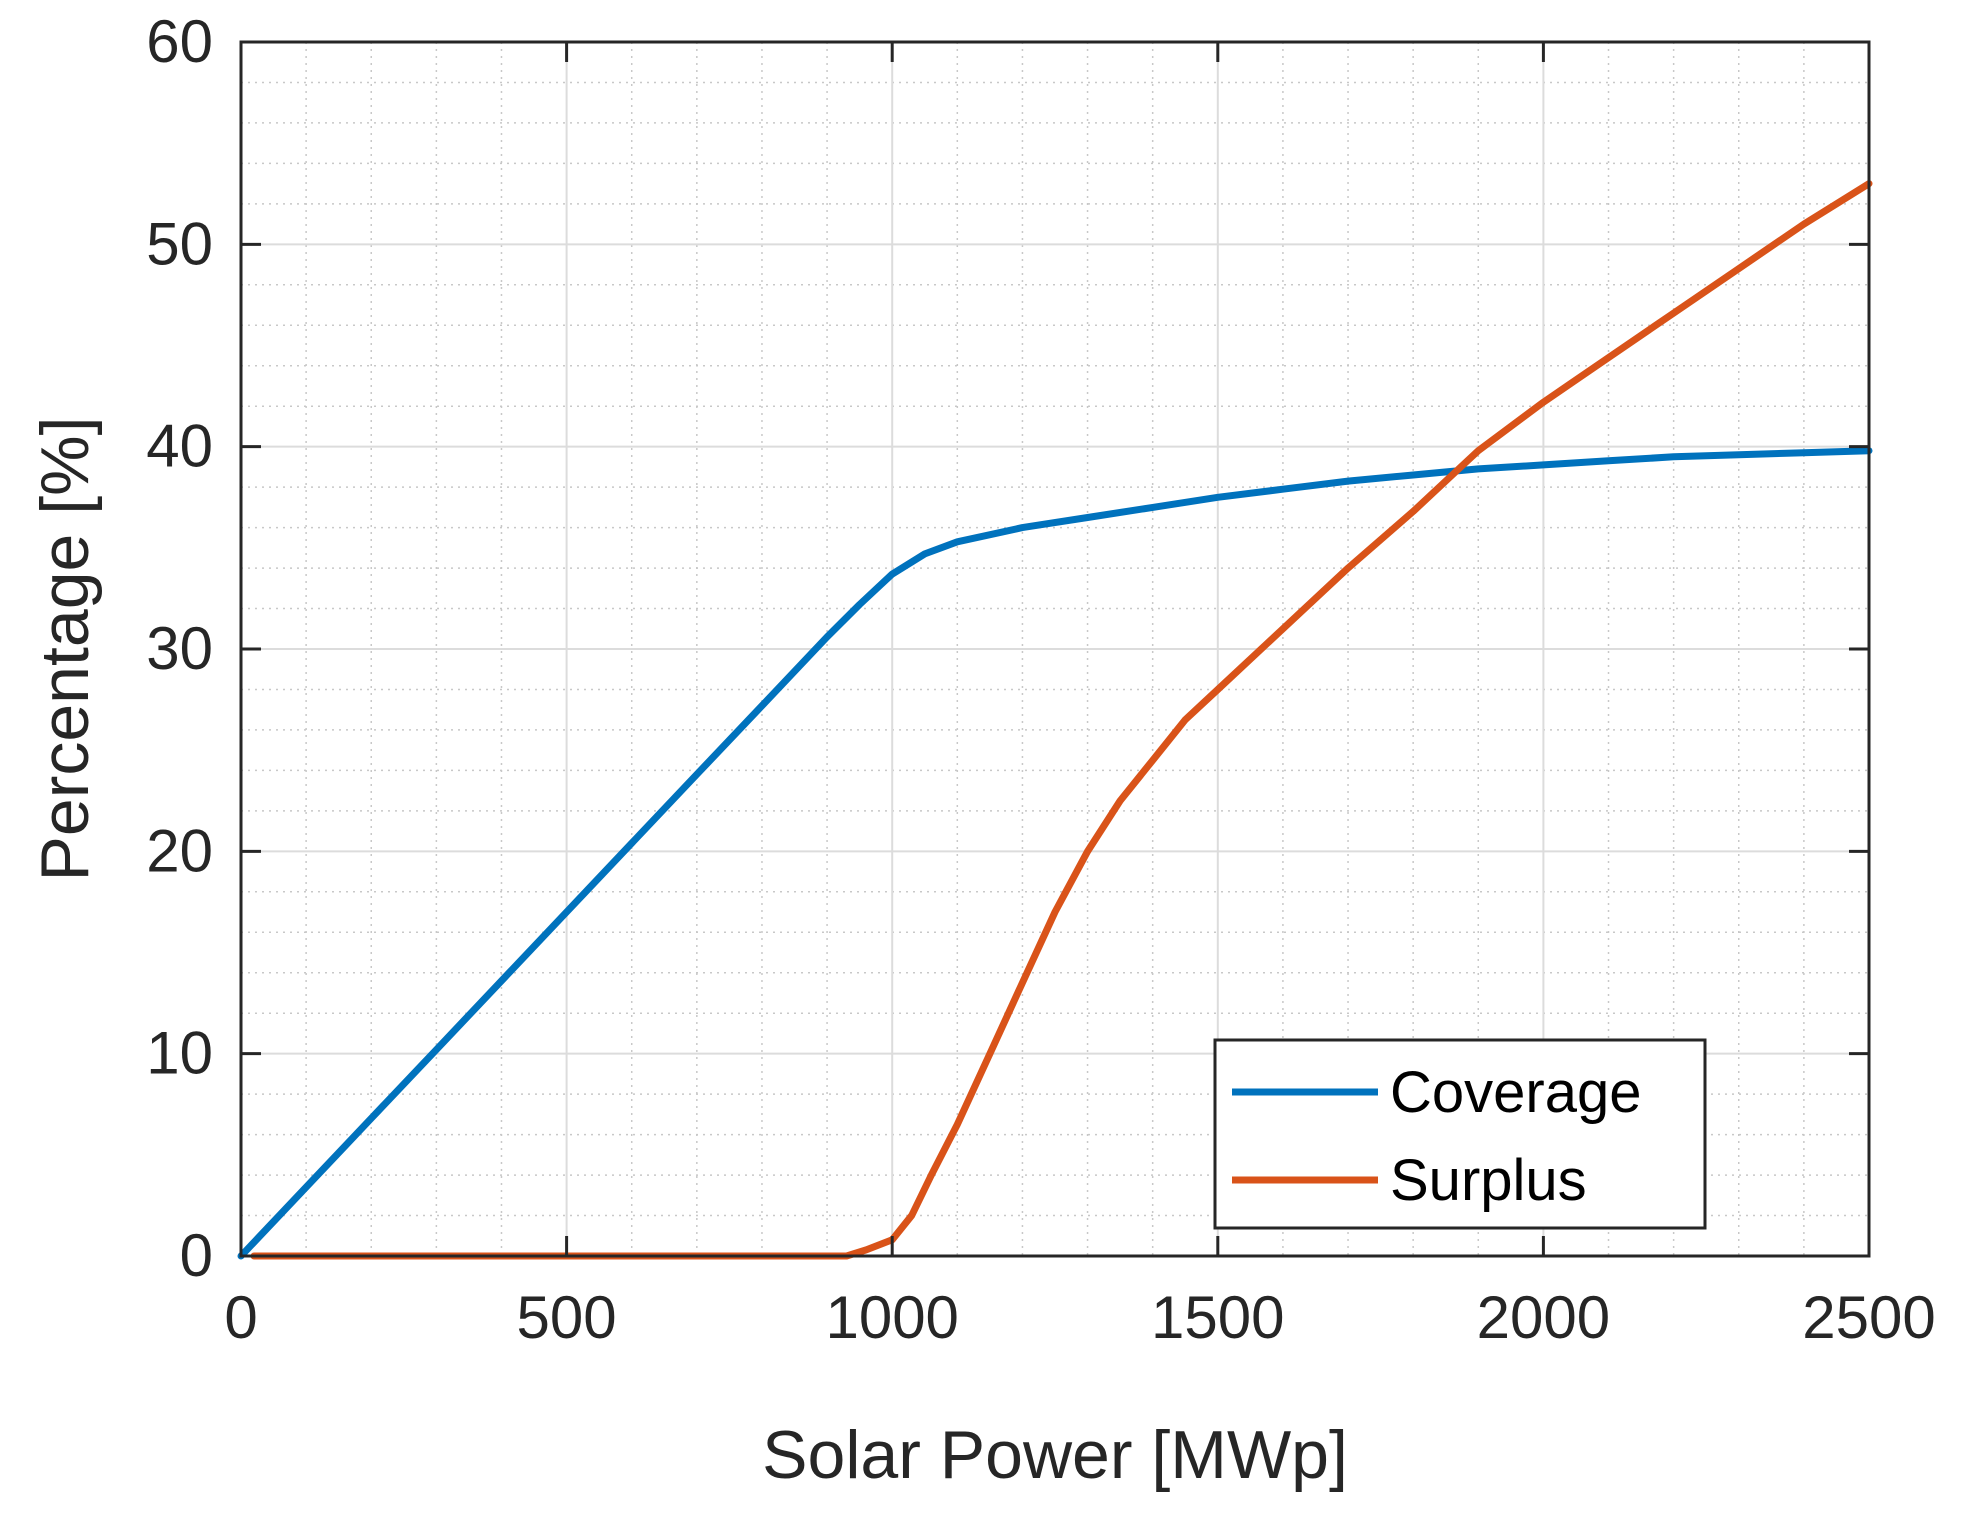 Image resolution: width=1966 pixels, height=1520 pixels. What do you see at coordinates (179, 1053) in the screenshot?
I see `y-tick-label: 10` at bounding box center [179, 1053].